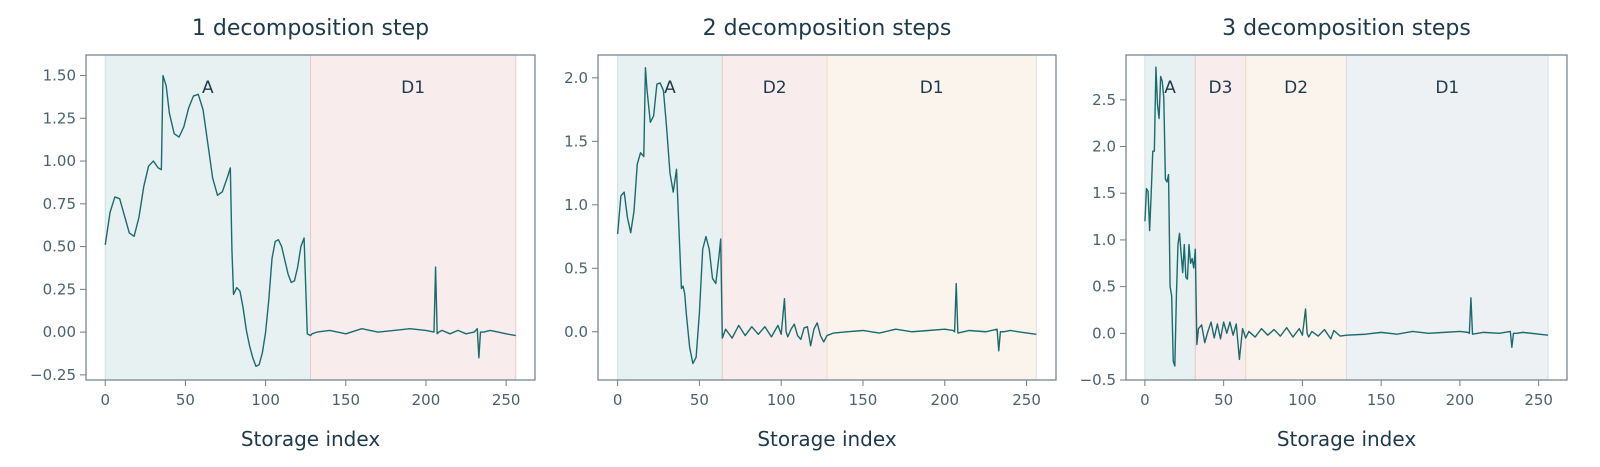  I want to click on y-tick-label: 0.25, so click(59, 289).